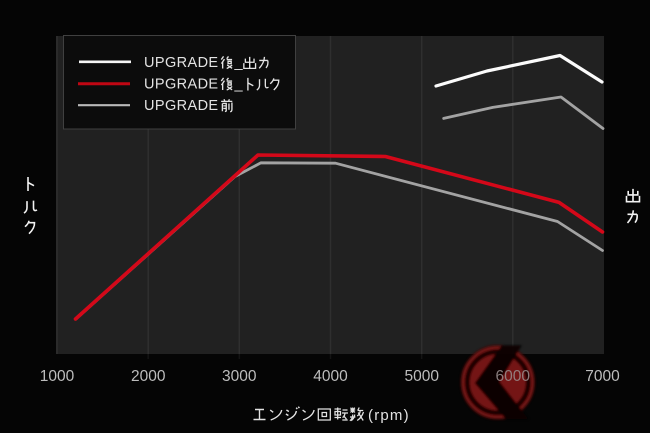 The height and width of the screenshot is (433, 650). What do you see at coordinates (239, 376) in the screenshot?
I see `svg-text: 3000` at bounding box center [239, 376].